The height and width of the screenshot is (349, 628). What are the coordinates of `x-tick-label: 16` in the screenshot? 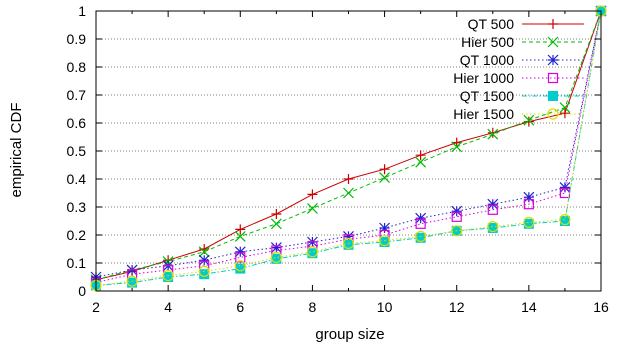 It's located at (601, 307).